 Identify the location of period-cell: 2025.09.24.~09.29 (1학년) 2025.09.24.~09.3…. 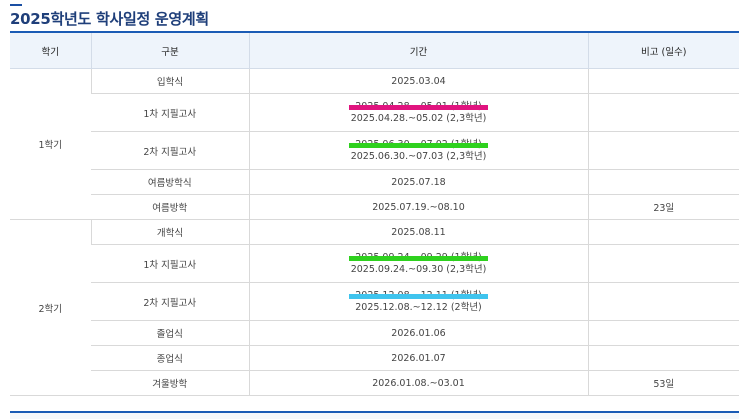
(418, 263).